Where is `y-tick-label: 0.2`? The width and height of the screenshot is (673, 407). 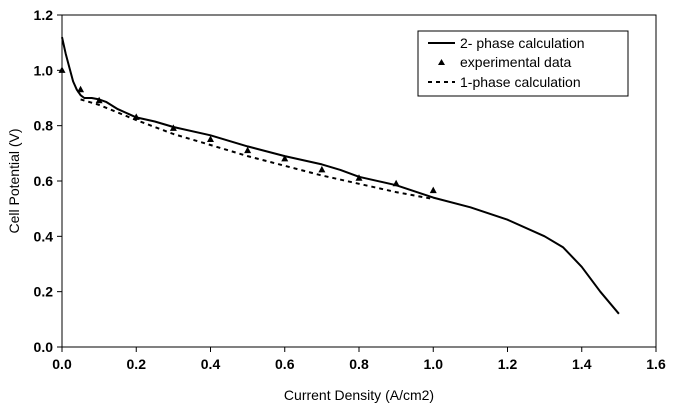 y-tick-label: 0.2 is located at coordinates (44, 292).